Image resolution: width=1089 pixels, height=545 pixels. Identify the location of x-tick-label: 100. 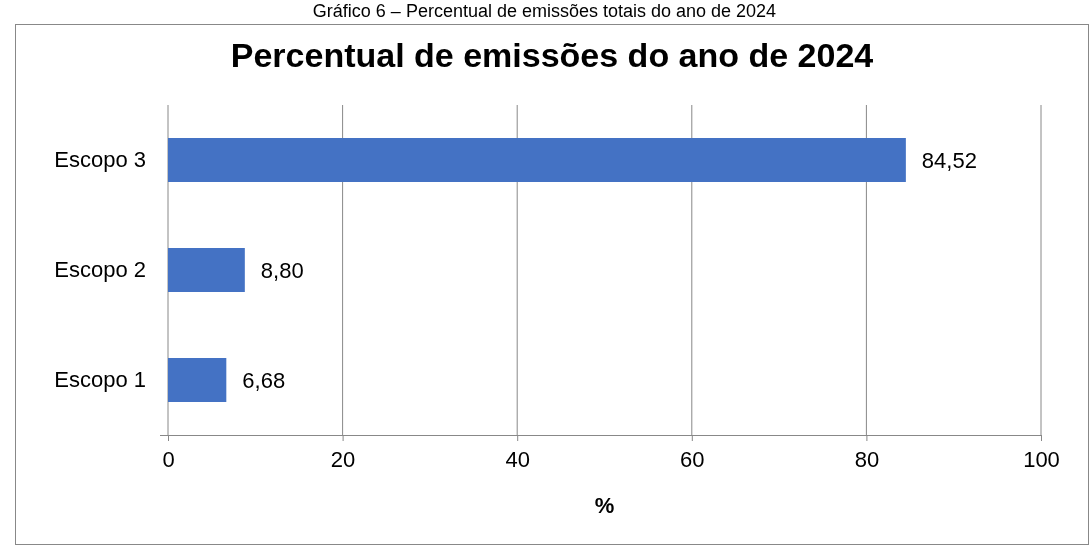
(1041, 459).